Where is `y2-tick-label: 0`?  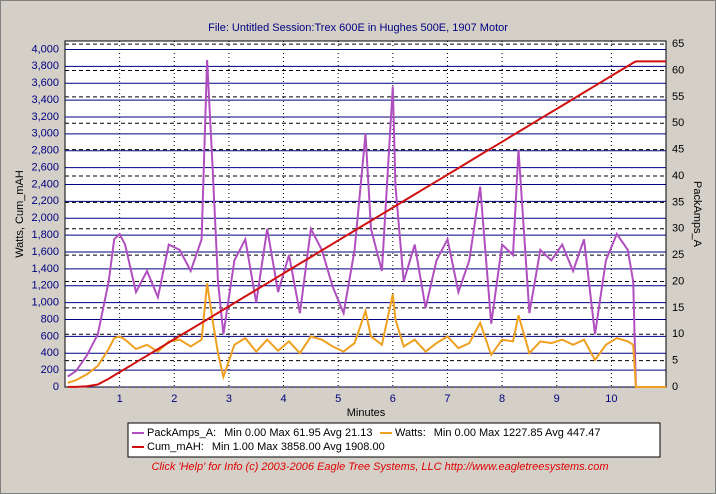 y2-tick-label: 0 is located at coordinates (675, 387).